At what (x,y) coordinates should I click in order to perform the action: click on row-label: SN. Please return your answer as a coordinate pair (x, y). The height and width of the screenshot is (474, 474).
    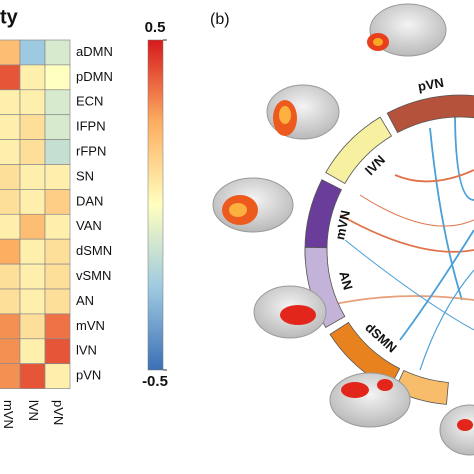
    Looking at the image, I should click on (85, 175).